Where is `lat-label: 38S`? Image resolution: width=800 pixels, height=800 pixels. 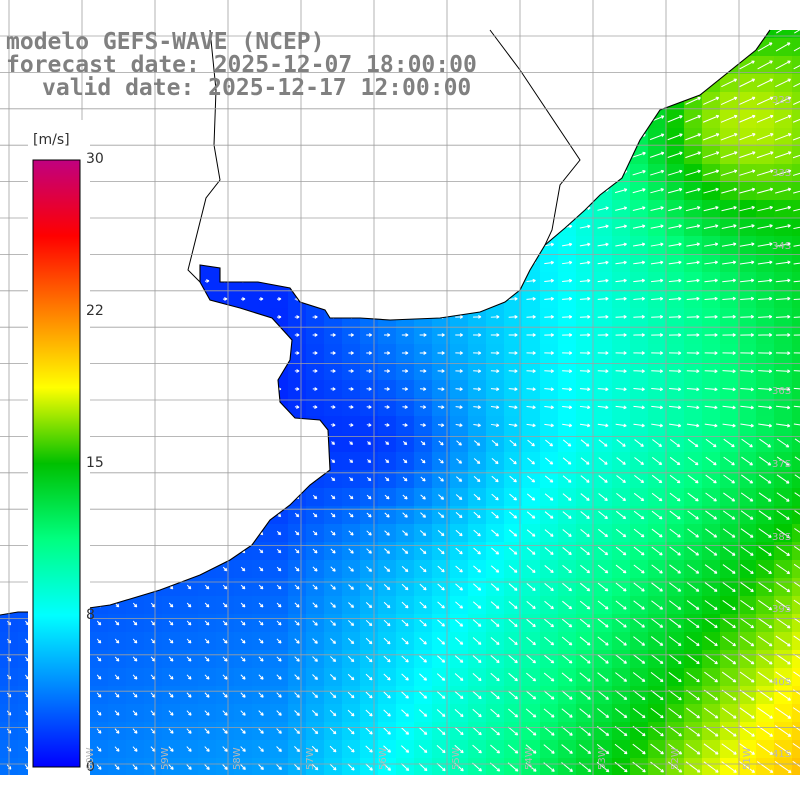
lat-label: 38S is located at coordinates (782, 537).